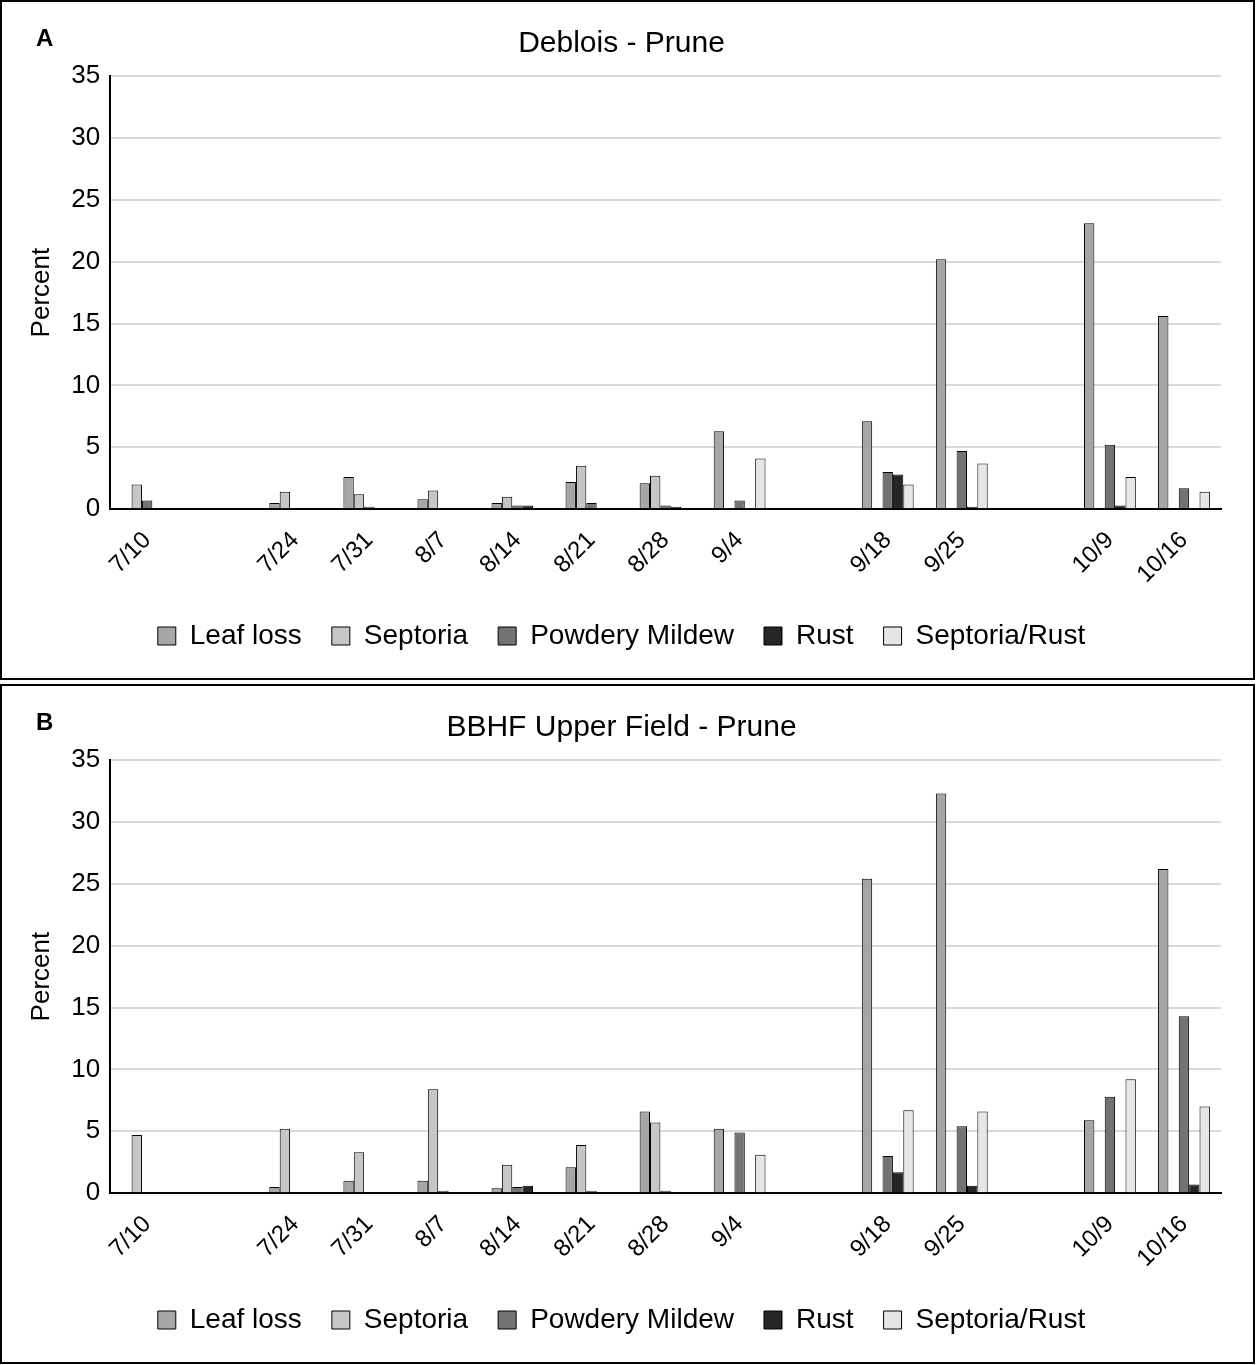 The image size is (1257, 1365). I want to click on chart-title: Deblois - Prune, so click(621, 42).